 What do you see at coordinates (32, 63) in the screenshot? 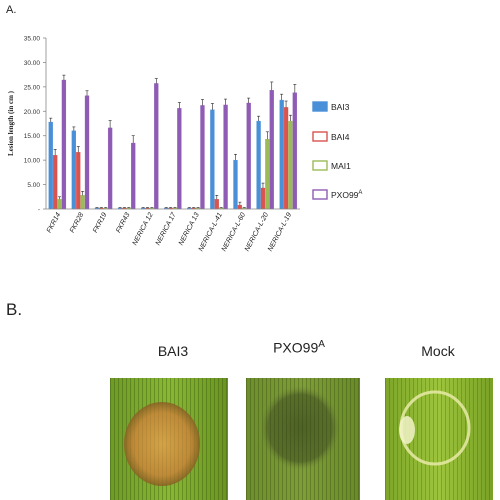
I see `y-tick-label: 30.00` at bounding box center [32, 63].